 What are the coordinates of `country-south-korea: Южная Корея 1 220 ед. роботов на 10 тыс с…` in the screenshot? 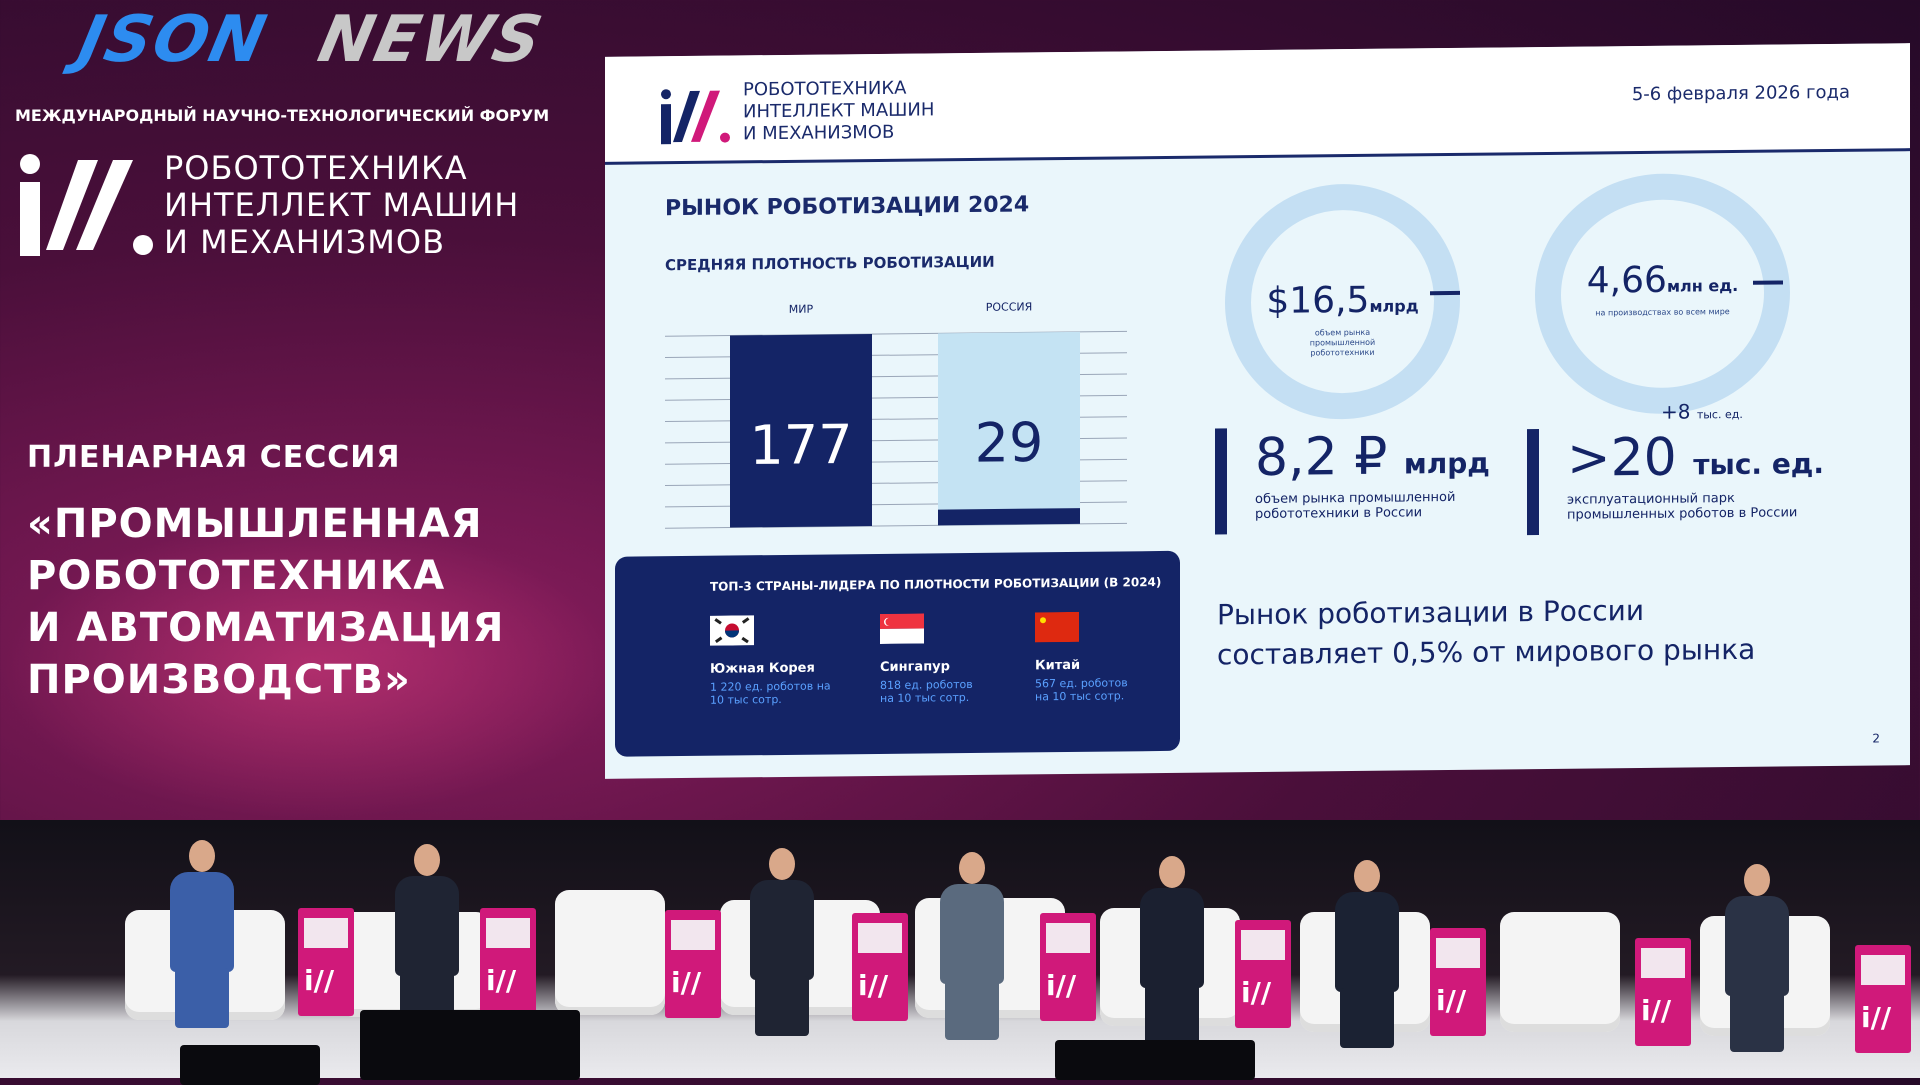 It's located at (785, 660).